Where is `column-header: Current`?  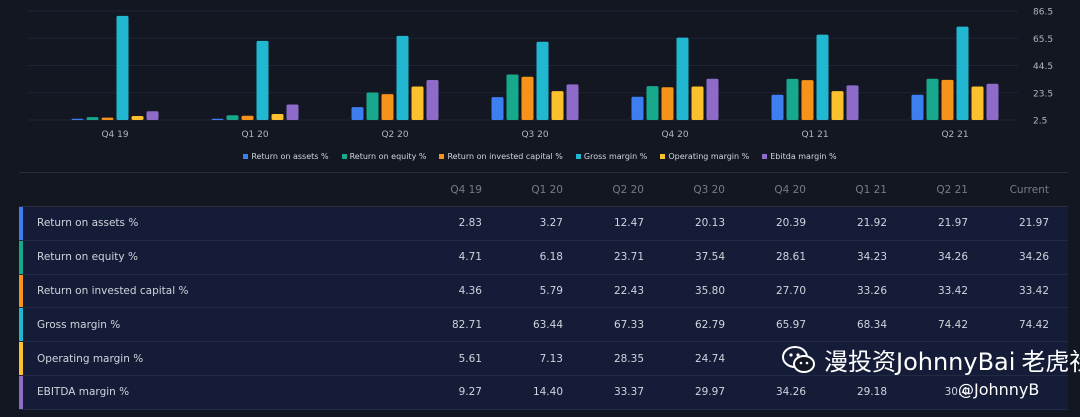 column-header: Current is located at coordinates (1029, 189).